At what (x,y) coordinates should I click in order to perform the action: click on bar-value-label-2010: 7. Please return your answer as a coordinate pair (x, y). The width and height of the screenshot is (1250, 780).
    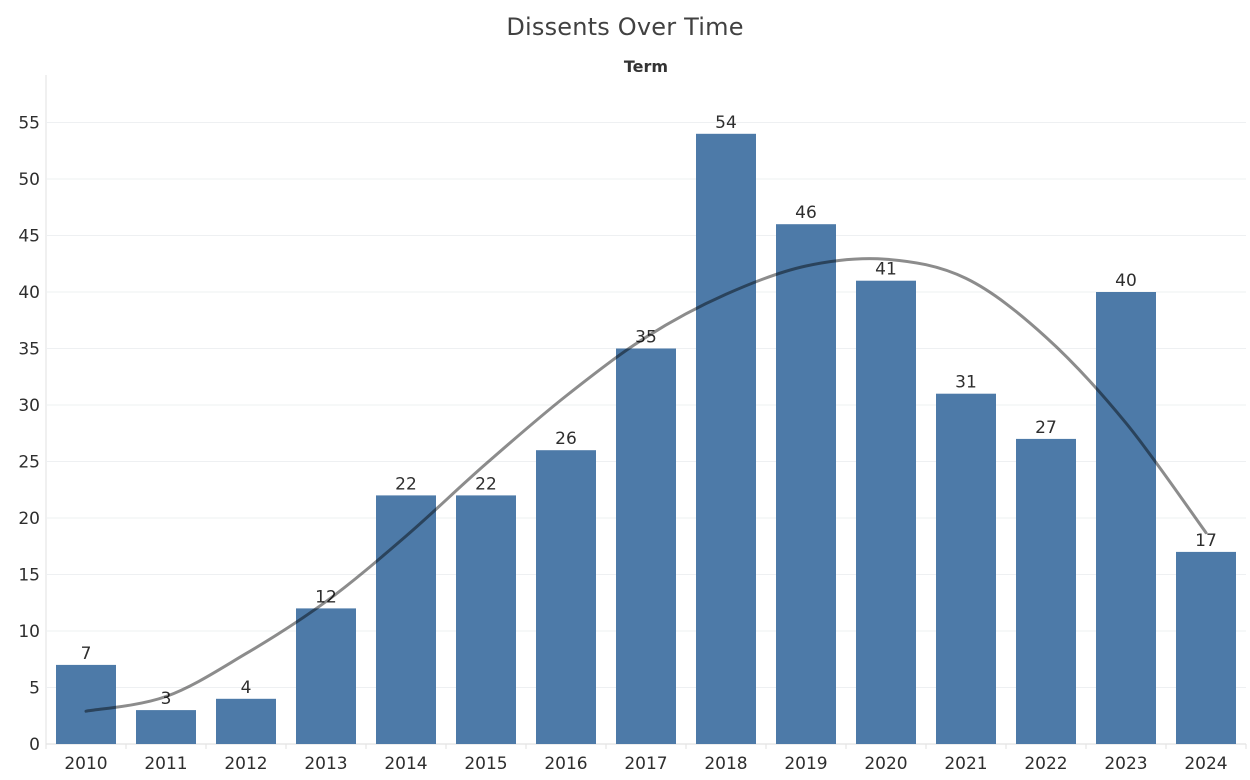
    Looking at the image, I should click on (86, 654).